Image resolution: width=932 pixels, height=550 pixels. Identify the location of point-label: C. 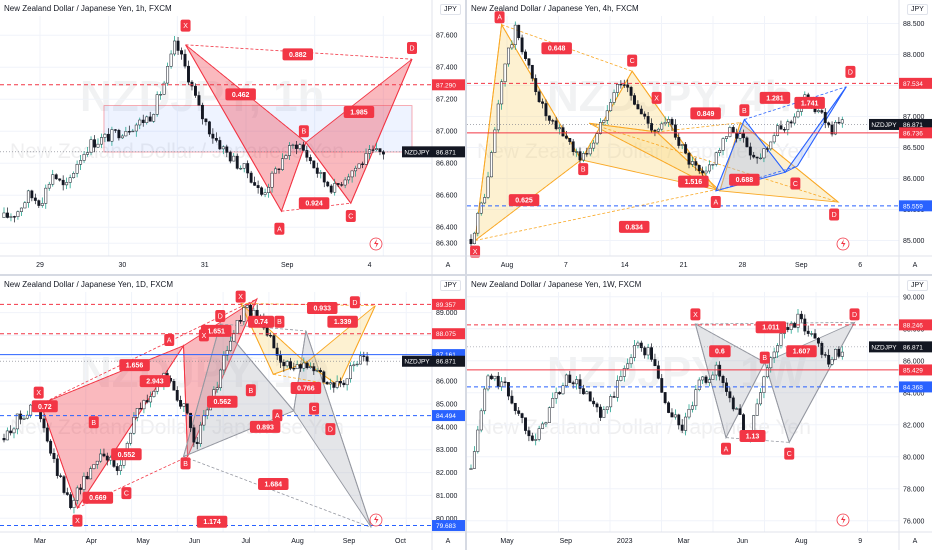
(126, 493).